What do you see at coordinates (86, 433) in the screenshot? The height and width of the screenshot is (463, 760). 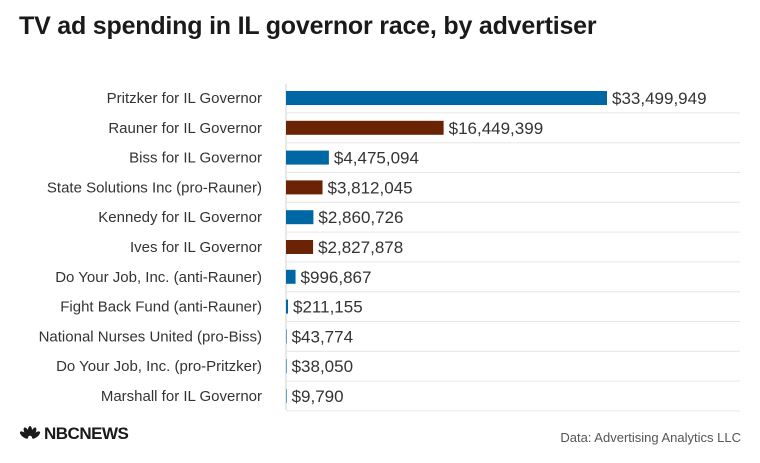 I see `logo-text: NBCNEWS` at bounding box center [86, 433].